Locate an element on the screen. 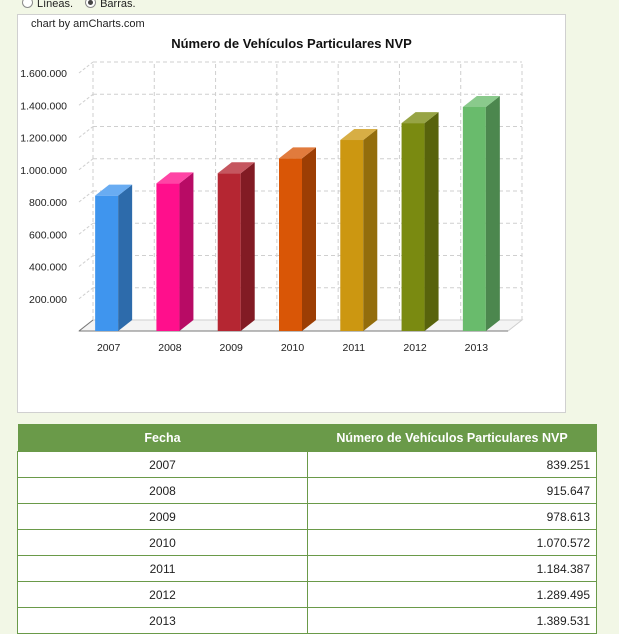 Image resolution: width=619 pixels, height=634 pixels. bars-radio-label: Barras. is located at coordinates (118, 5).